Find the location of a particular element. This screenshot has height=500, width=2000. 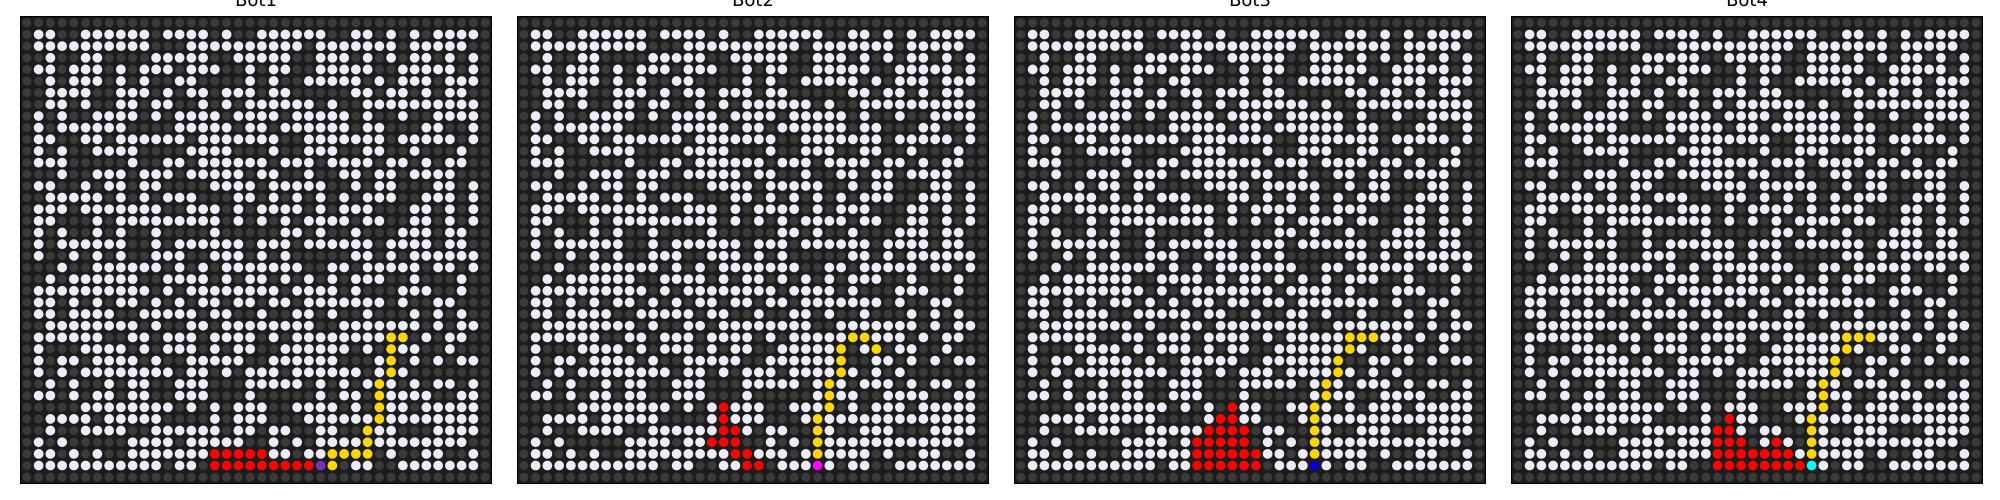

panel-title: Bot1 is located at coordinates (256, 5).